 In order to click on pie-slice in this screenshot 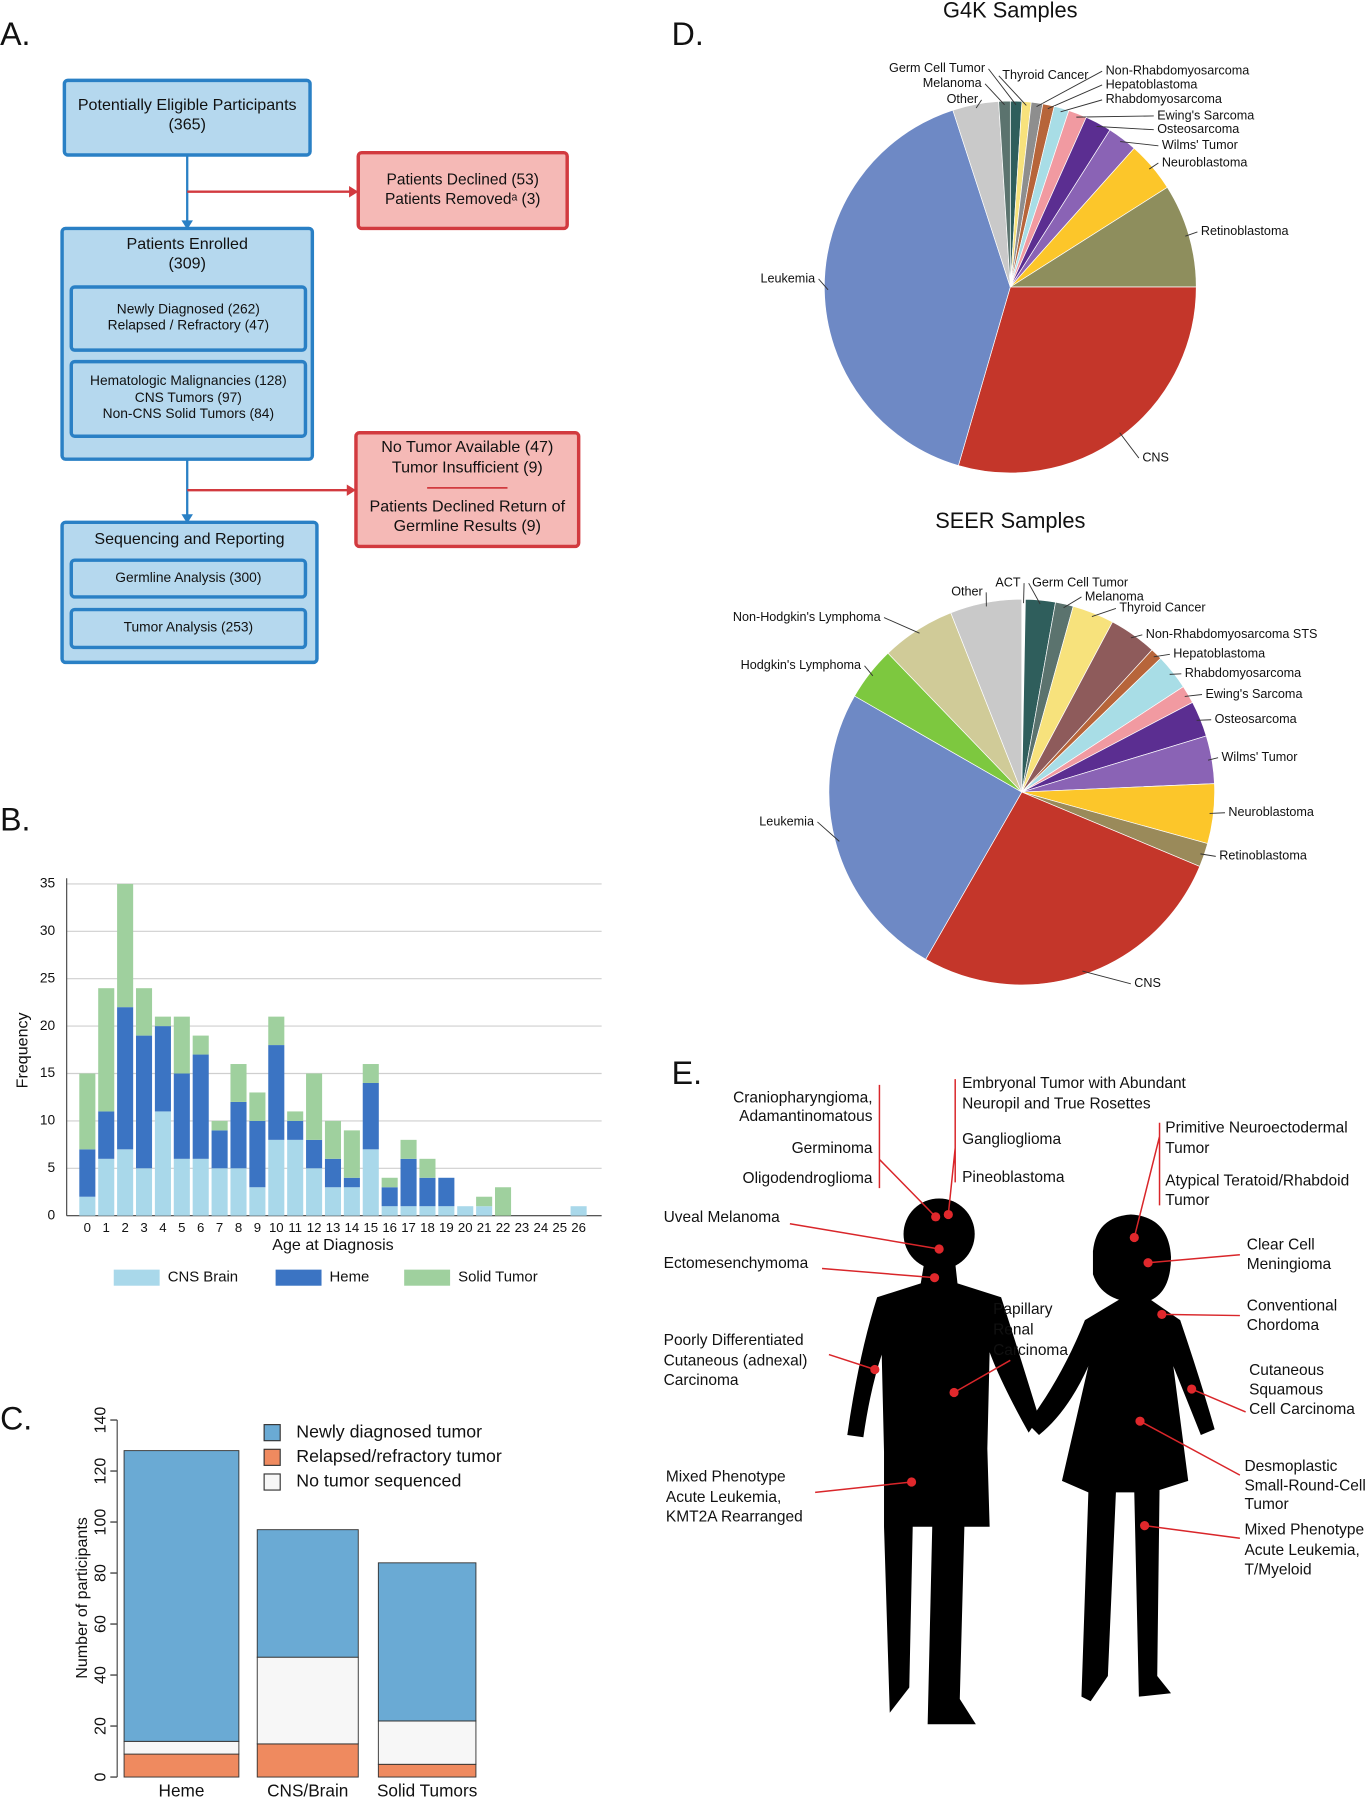, I will do `click(917, 288)`.